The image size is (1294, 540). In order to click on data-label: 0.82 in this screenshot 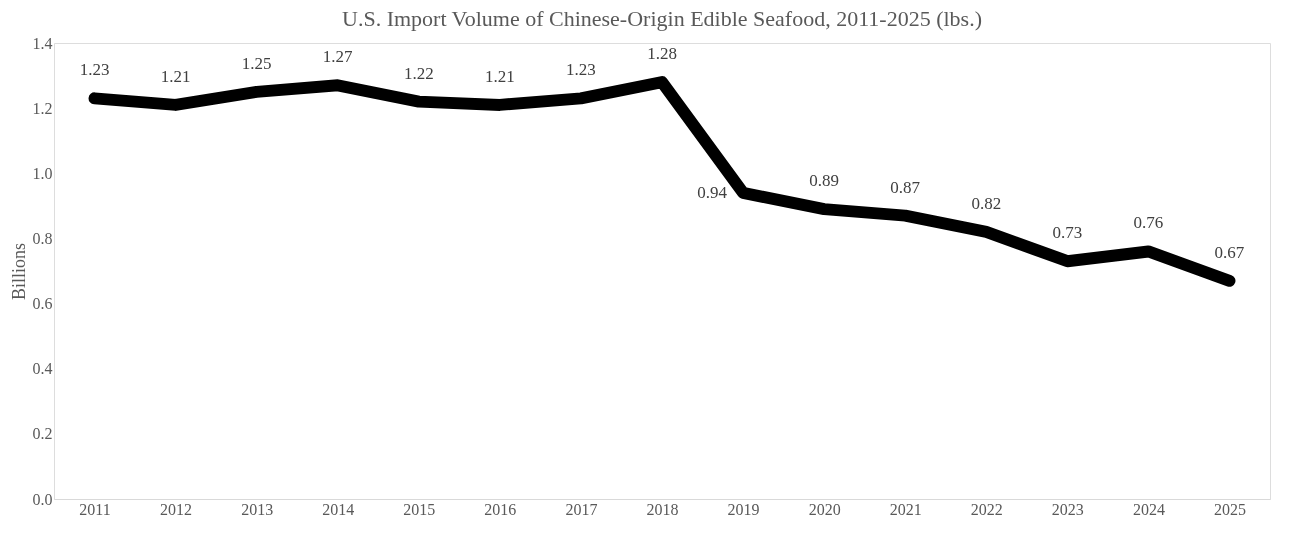, I will do `click(986, 203)`.